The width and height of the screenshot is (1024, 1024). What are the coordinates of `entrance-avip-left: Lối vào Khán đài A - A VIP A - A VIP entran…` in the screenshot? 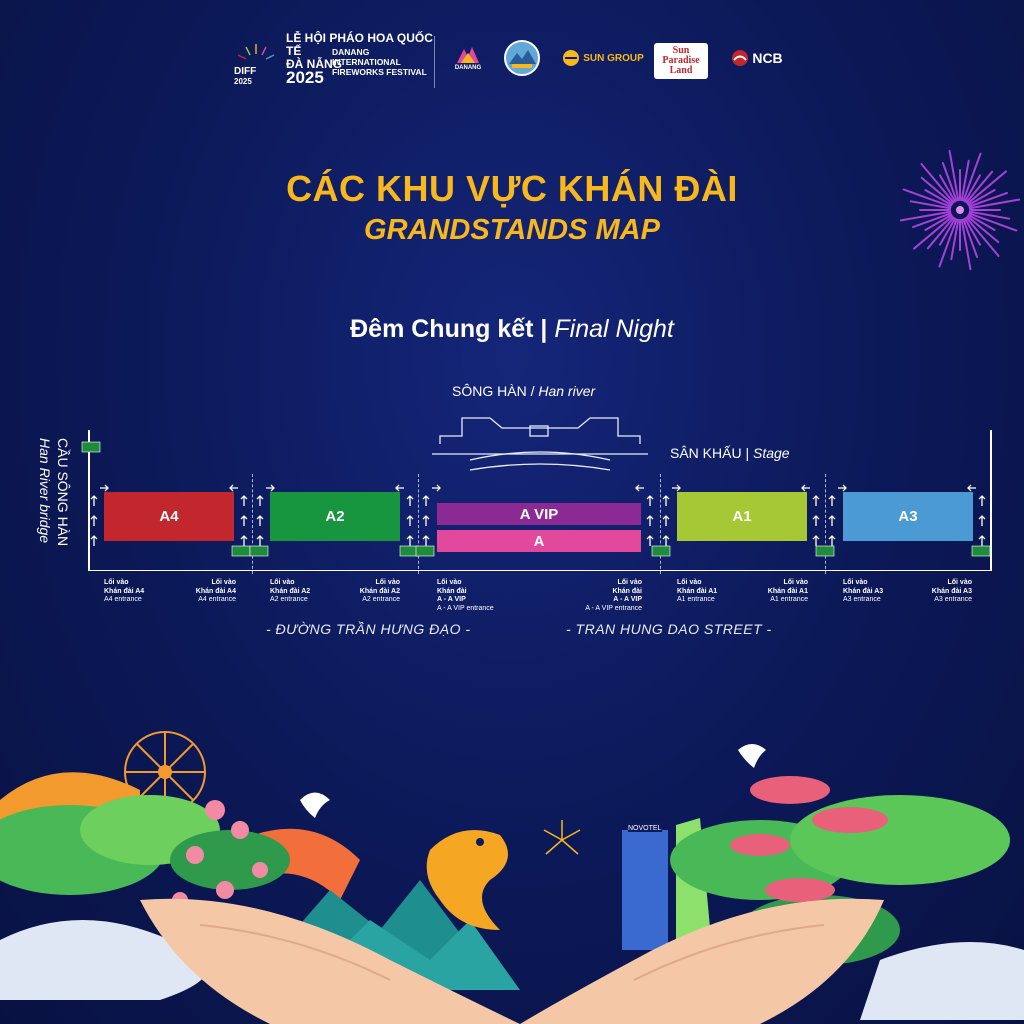 It's located at (465, 596).